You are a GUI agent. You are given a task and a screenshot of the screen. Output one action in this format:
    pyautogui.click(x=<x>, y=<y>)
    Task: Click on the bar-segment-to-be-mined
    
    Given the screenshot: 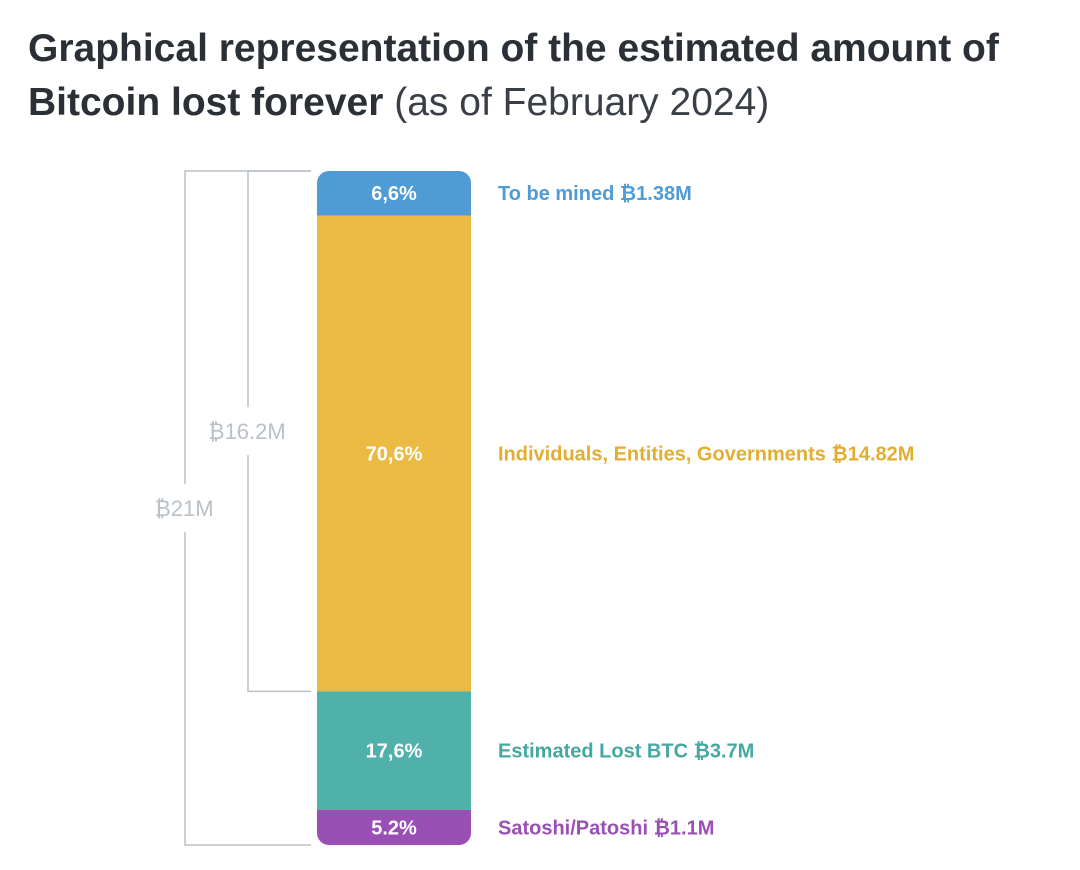 What is the action you would take?
    pyautogui.click(x=394, y=193)
    